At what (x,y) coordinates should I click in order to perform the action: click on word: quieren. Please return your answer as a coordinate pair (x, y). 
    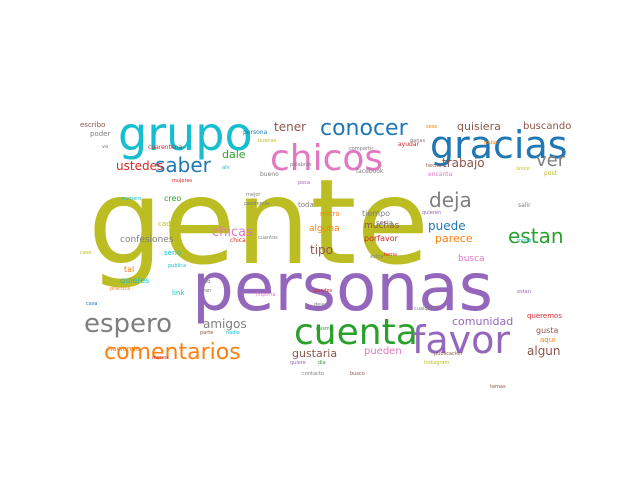
    Looking at the image, I should click on (431, 213).